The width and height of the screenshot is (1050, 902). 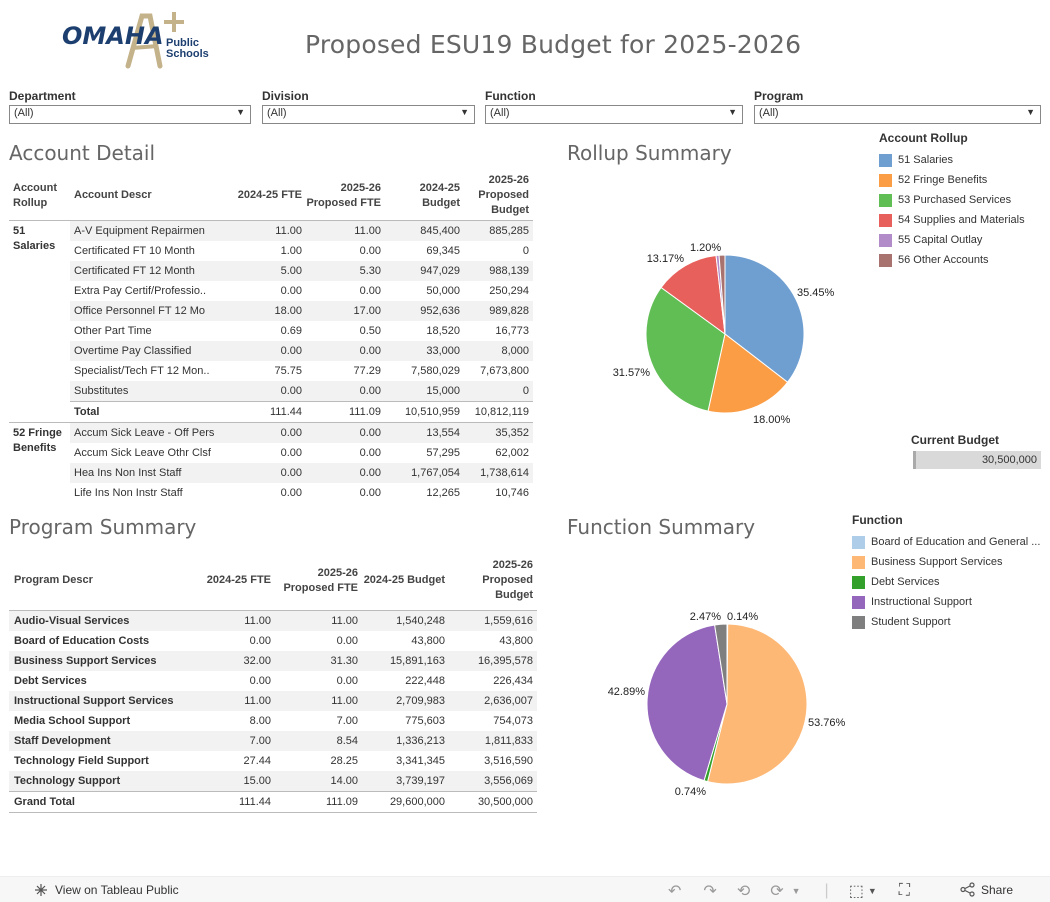 I want to click on download-dropdown-icon: ▼, so click(x=872, y=891).